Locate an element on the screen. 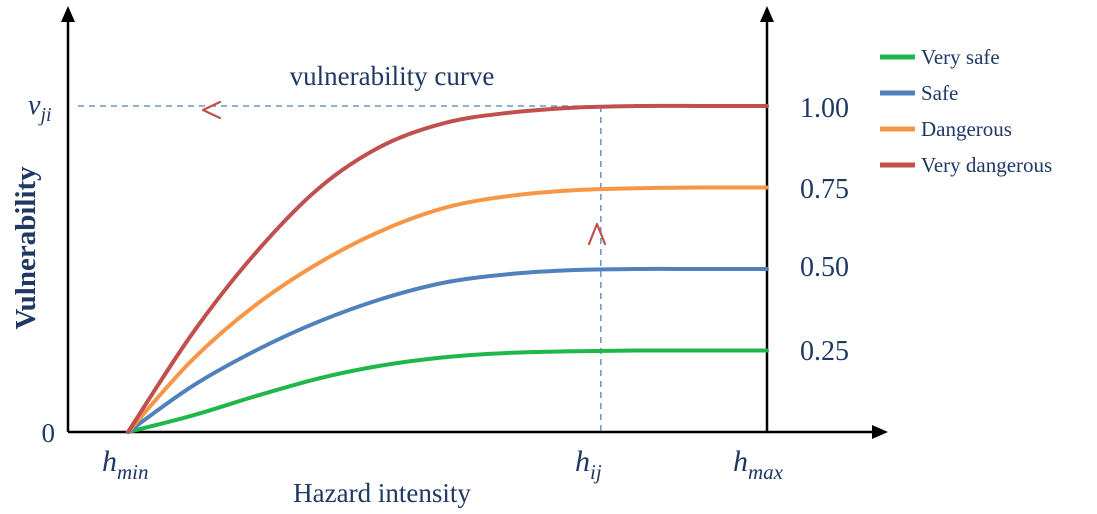 Image resolution: width=1097 pixels, height=514 pixels. right-tick-1-00: 1.00 is located at coordinates (824, 108).